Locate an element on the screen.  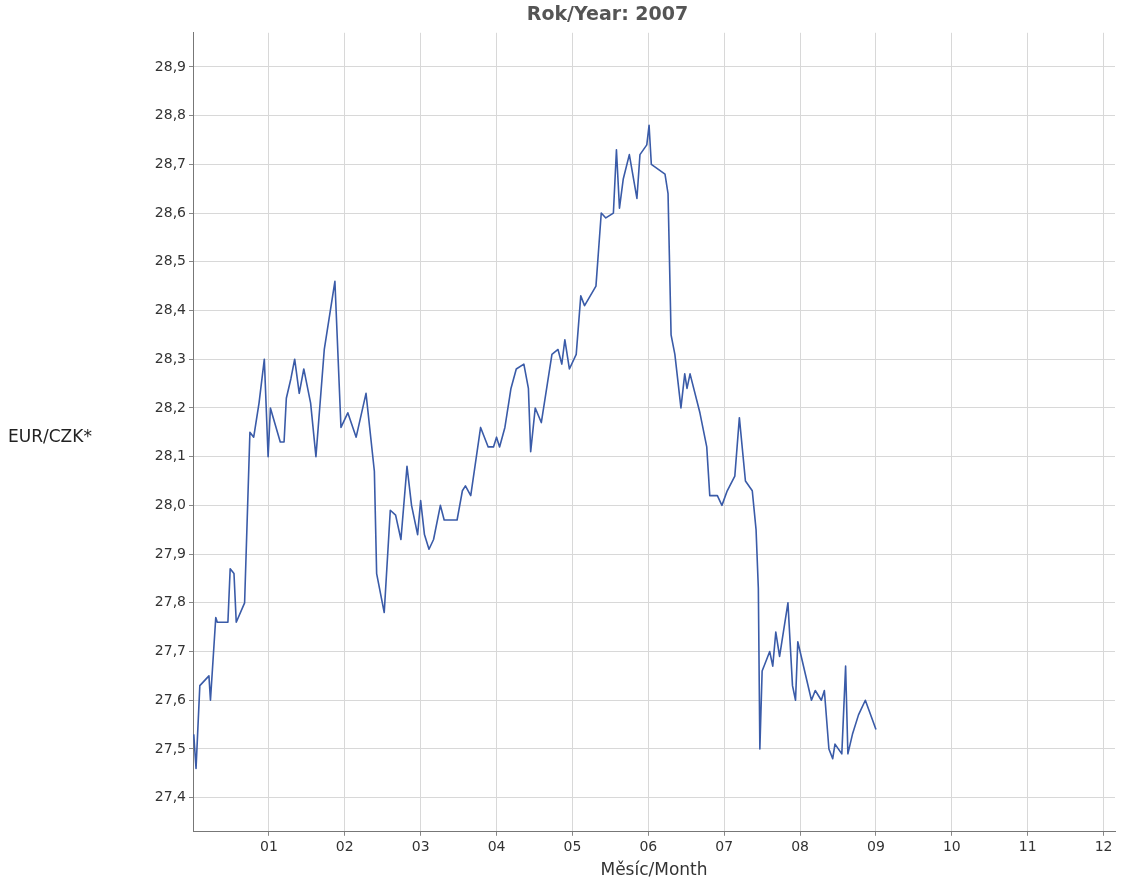
y-tick-label: 28,0 is located at coordinates (170, 504).